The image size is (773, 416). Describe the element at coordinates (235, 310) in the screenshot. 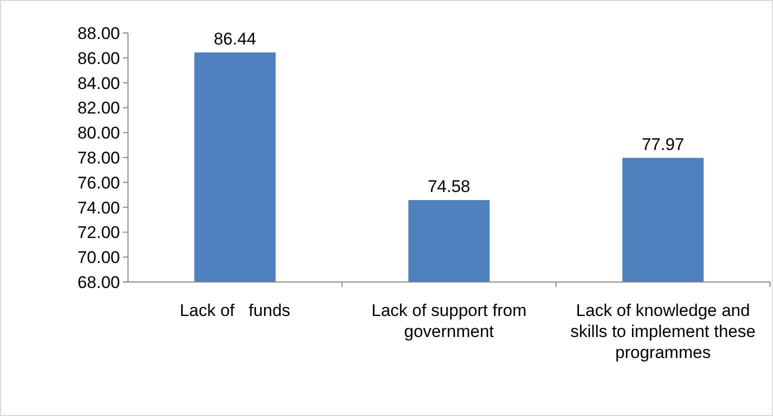

I see `x-tick-label: Lack of funds` at that location.